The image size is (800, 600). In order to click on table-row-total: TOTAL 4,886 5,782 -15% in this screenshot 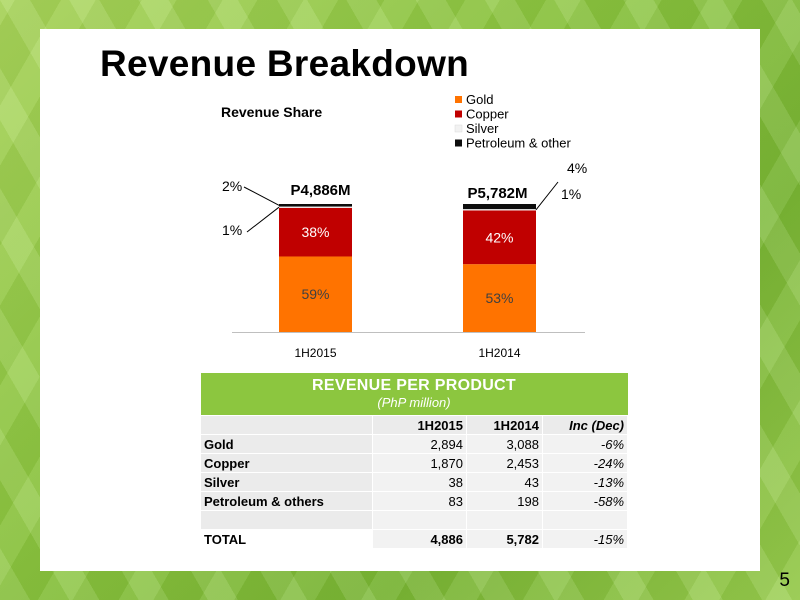, I will do `click(414, 539)`.